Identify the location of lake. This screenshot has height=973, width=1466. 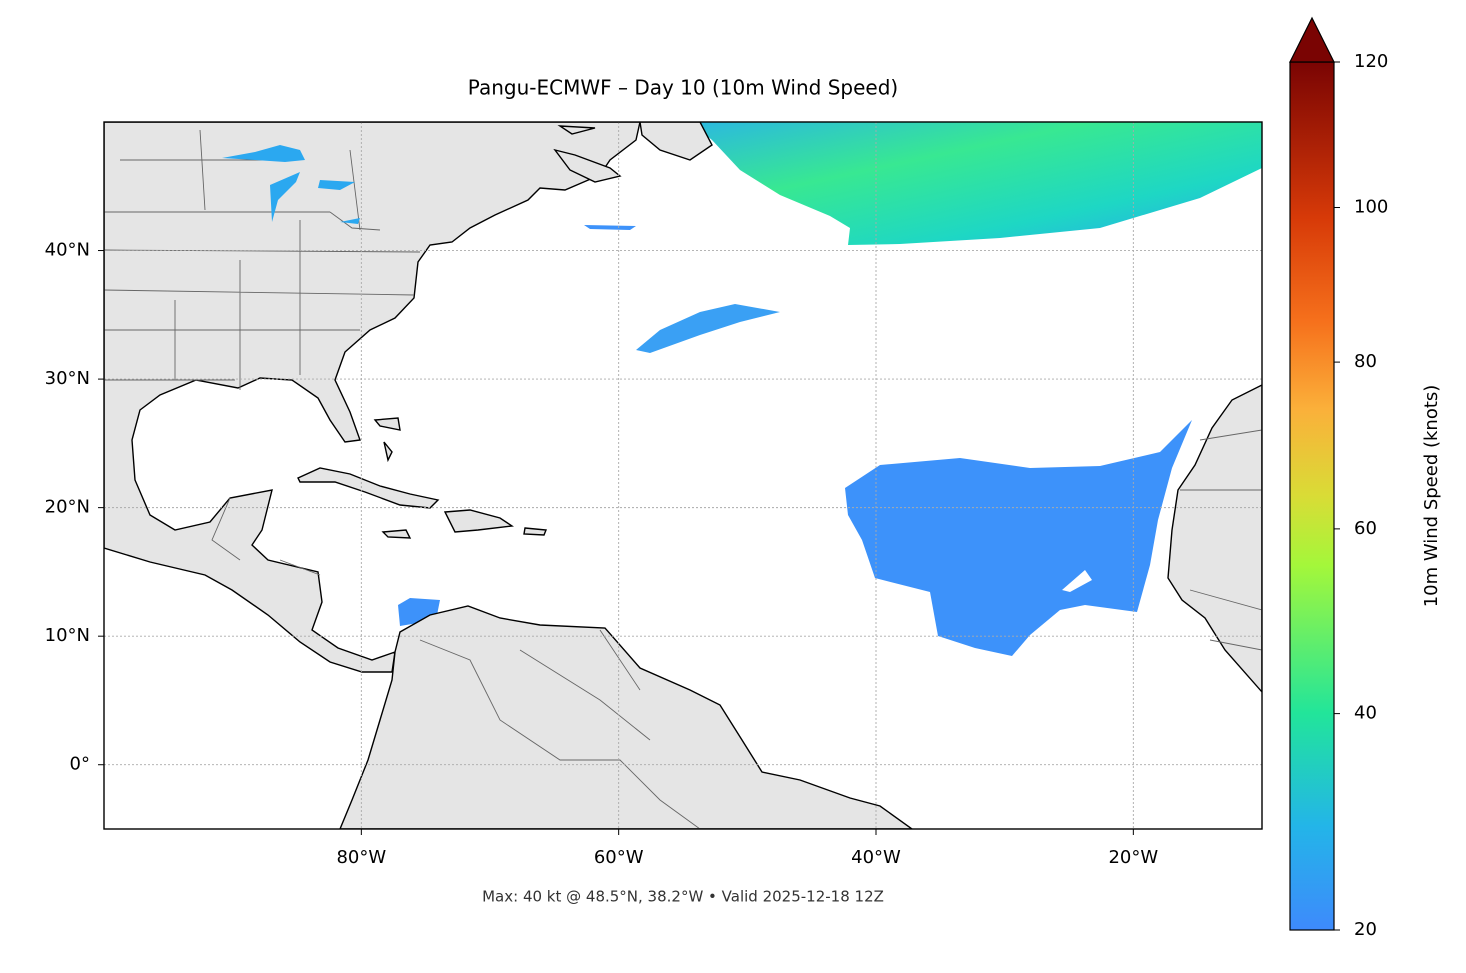
(291, 184).